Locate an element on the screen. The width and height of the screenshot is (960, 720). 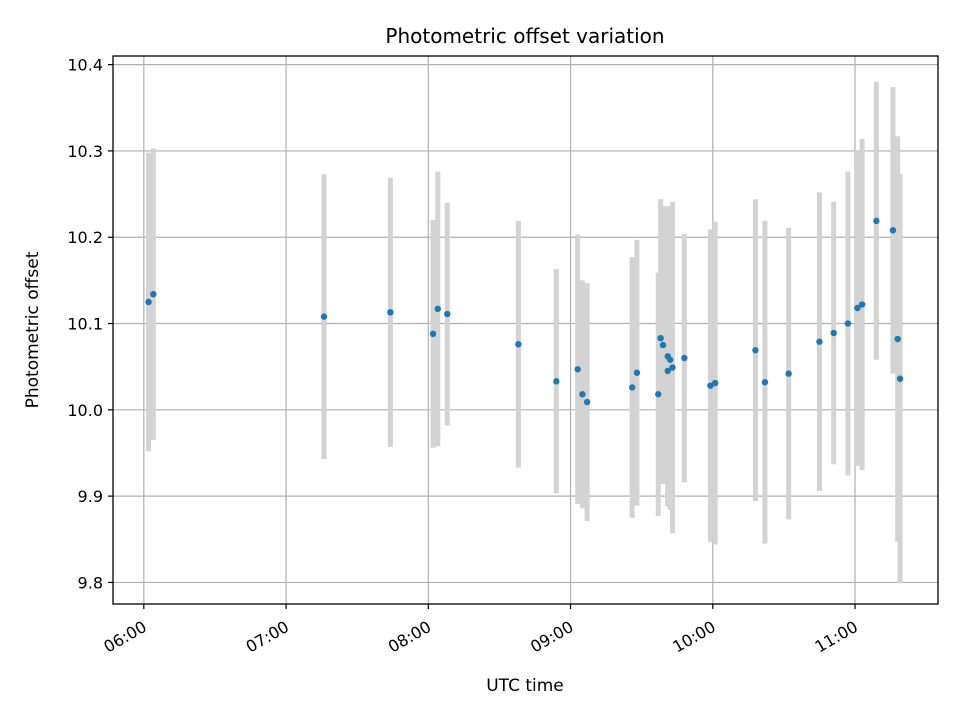
y-tick-label: 10.0 is located at coordinates (85, 410).